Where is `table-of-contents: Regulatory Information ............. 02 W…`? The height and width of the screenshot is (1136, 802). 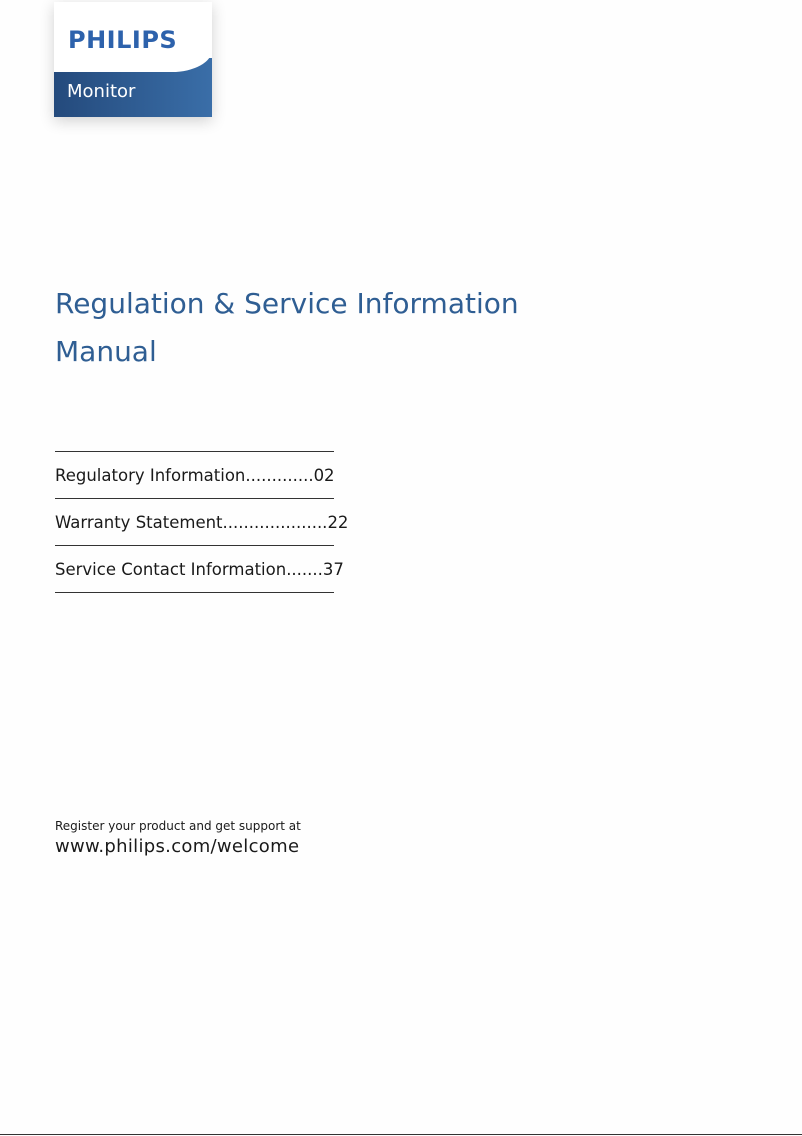
table-of-contents: Regulatory Information ............. 02 W… is located at coordinates (201, 522).